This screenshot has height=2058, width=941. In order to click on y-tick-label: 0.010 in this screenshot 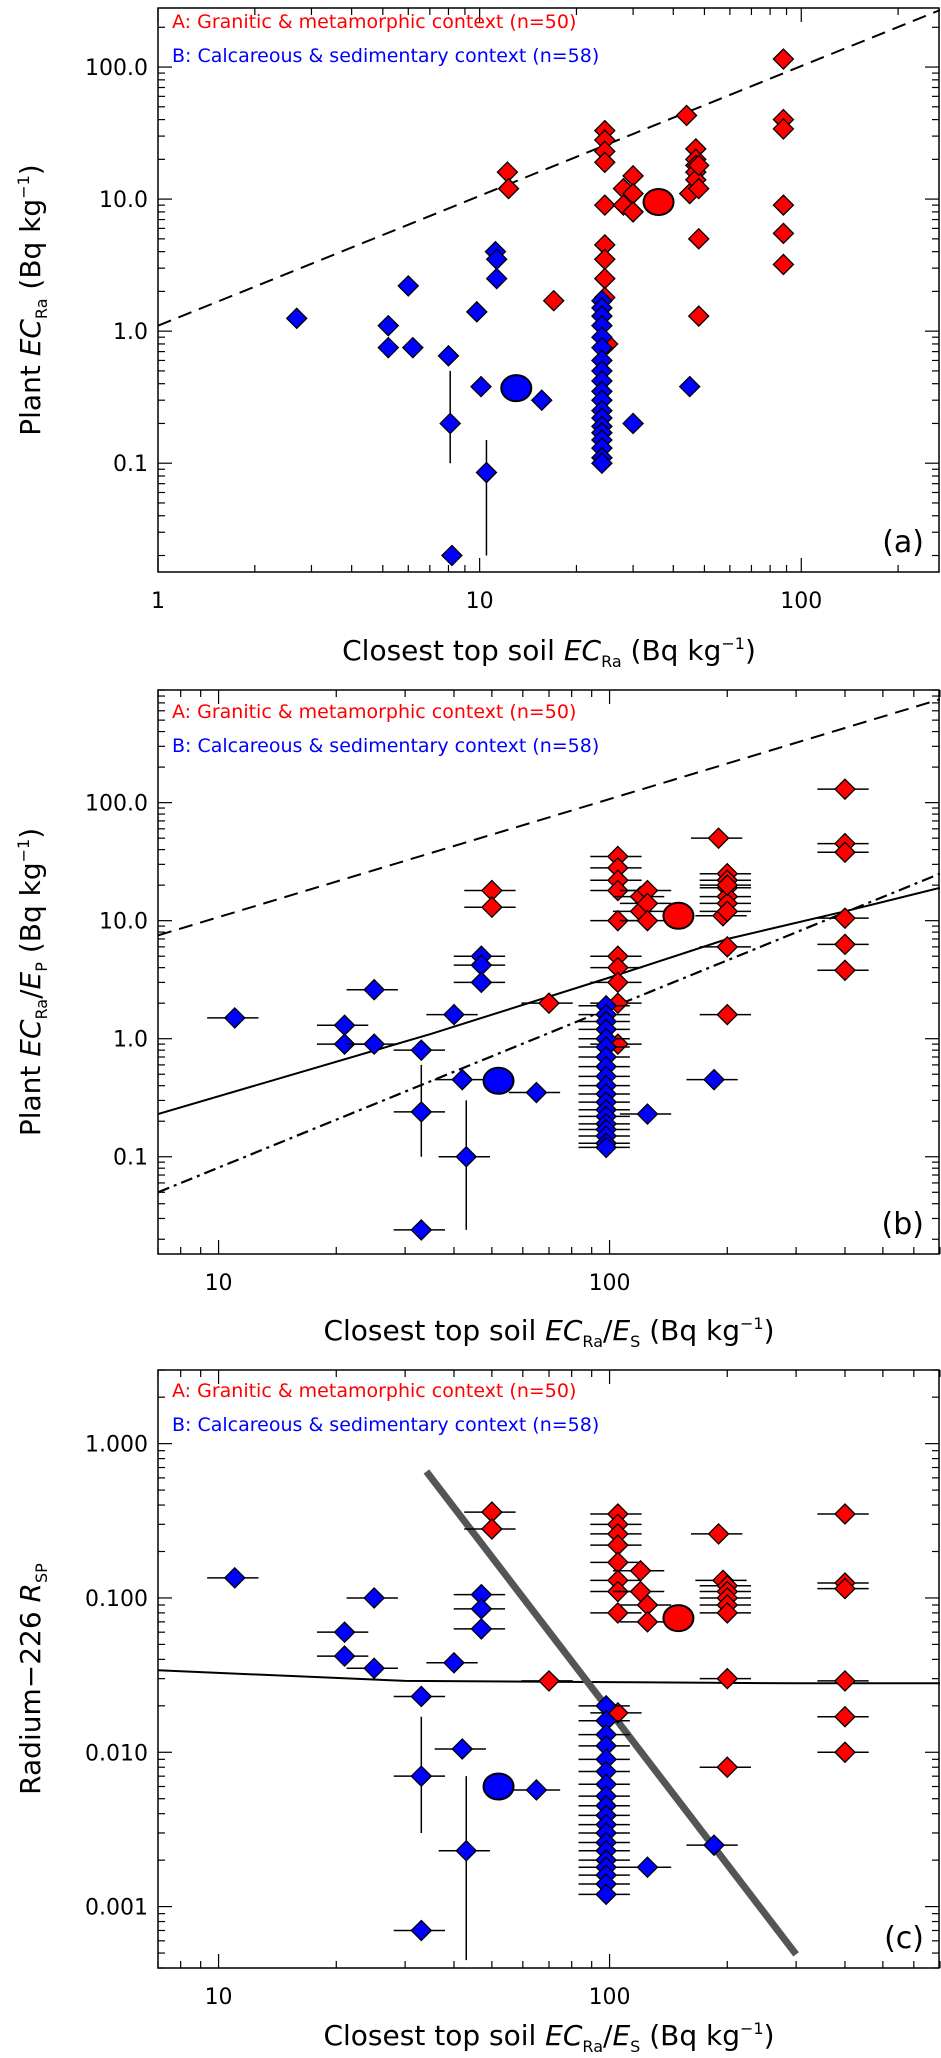, I will do `click(116, 1753)`.